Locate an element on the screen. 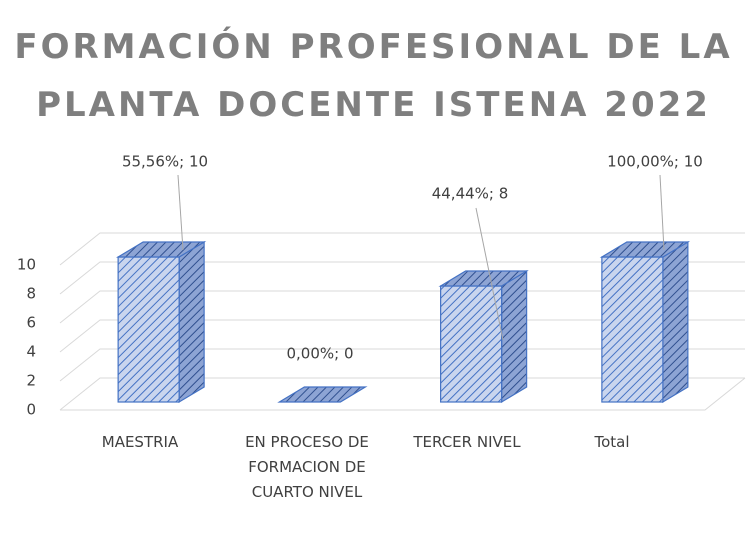  x-tick-label: EN PROCESO DE FORMACION DE CUARTO NIVEL is located at coordinates (307, 467).